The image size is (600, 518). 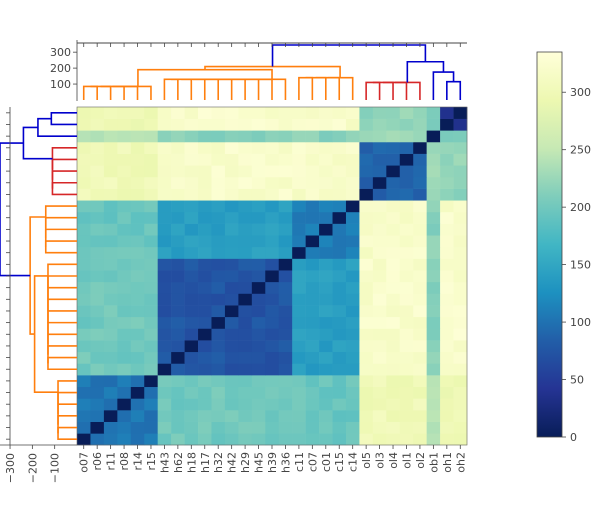 What do you see at coordinates (312, 206) in the screenshot?
I see `heatmap-cell-c14-c07` at bounding box center [312, 206].